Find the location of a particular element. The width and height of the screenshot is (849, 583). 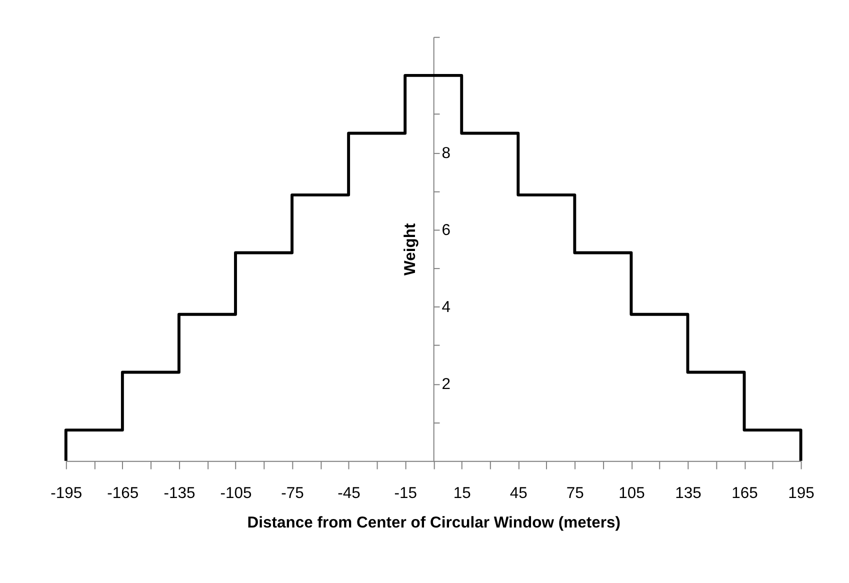

x-tick-label: -135 is located at coordinates (180, 493).